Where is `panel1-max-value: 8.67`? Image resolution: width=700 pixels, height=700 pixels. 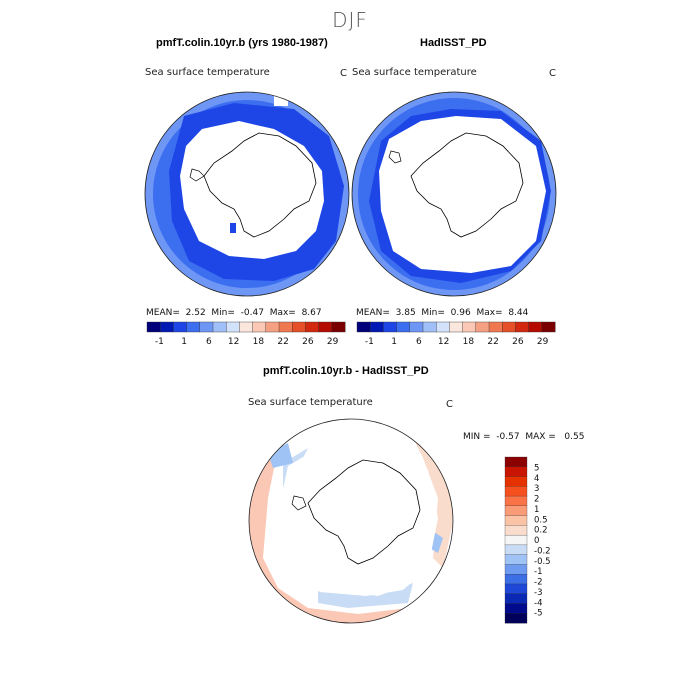
panel1-max-value: 8.67 is located at coordinates (311, 313).